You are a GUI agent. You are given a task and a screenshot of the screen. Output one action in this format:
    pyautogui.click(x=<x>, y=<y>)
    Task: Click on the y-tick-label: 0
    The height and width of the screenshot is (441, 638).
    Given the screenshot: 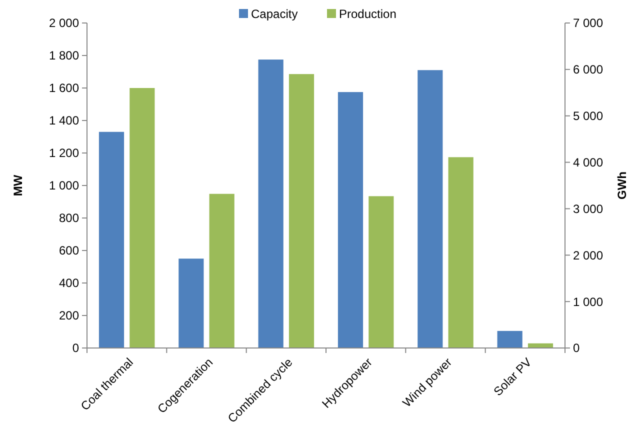 What is the action you would take?
    pyautogui.click(x=76, y=348)
    